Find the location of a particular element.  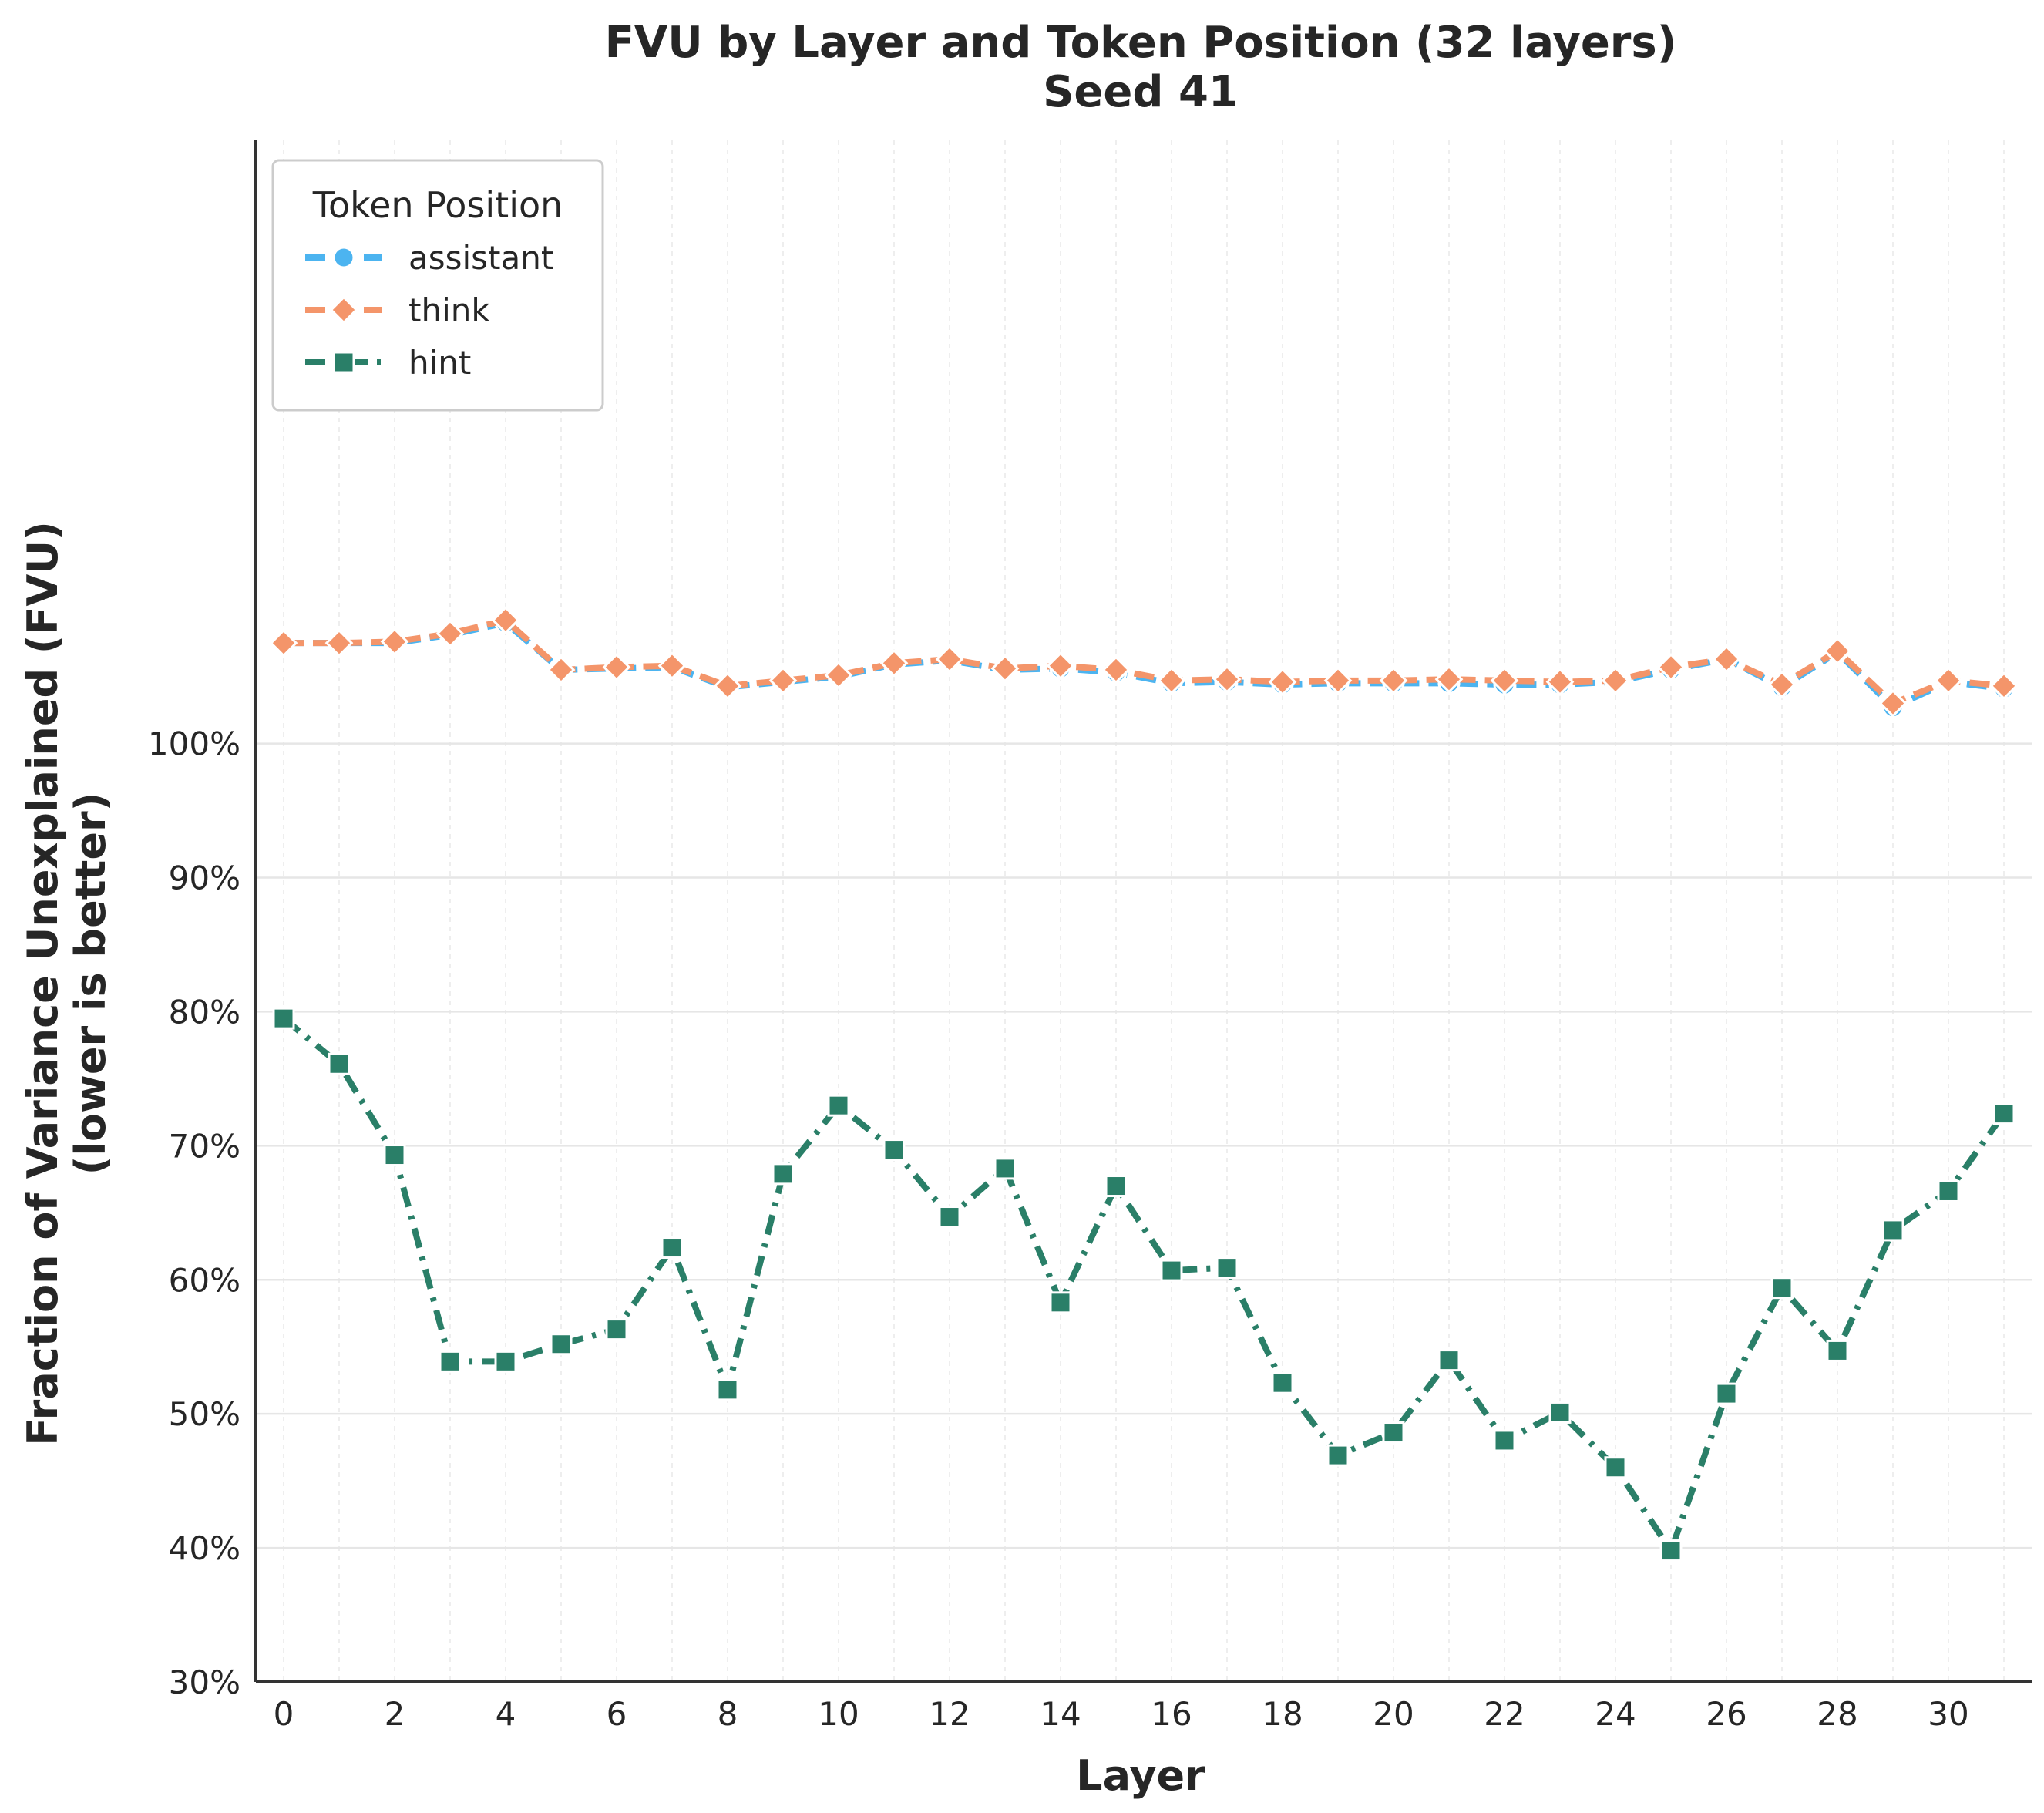

y-tick-label: 30% is located at coordinates (204, 1682).